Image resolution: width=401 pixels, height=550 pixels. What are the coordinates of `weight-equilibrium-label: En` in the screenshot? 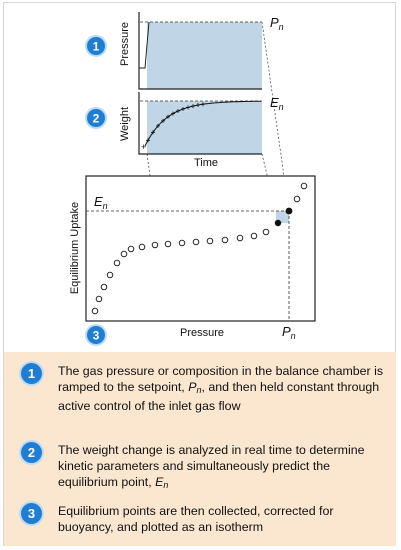 It's located at (277, 103).